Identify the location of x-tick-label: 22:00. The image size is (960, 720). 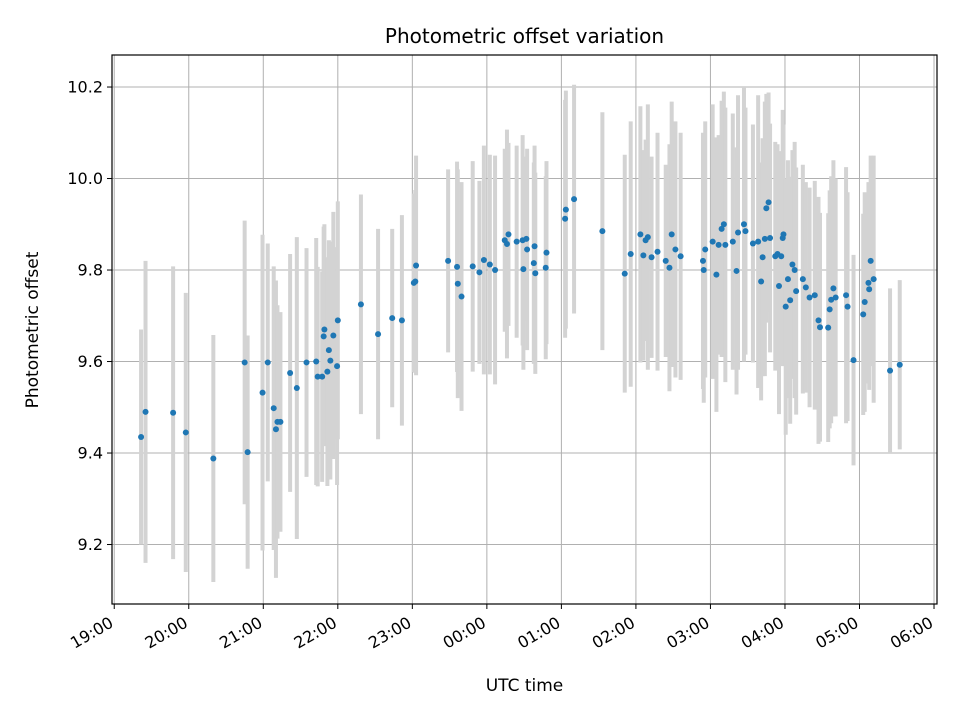
(315, 633).